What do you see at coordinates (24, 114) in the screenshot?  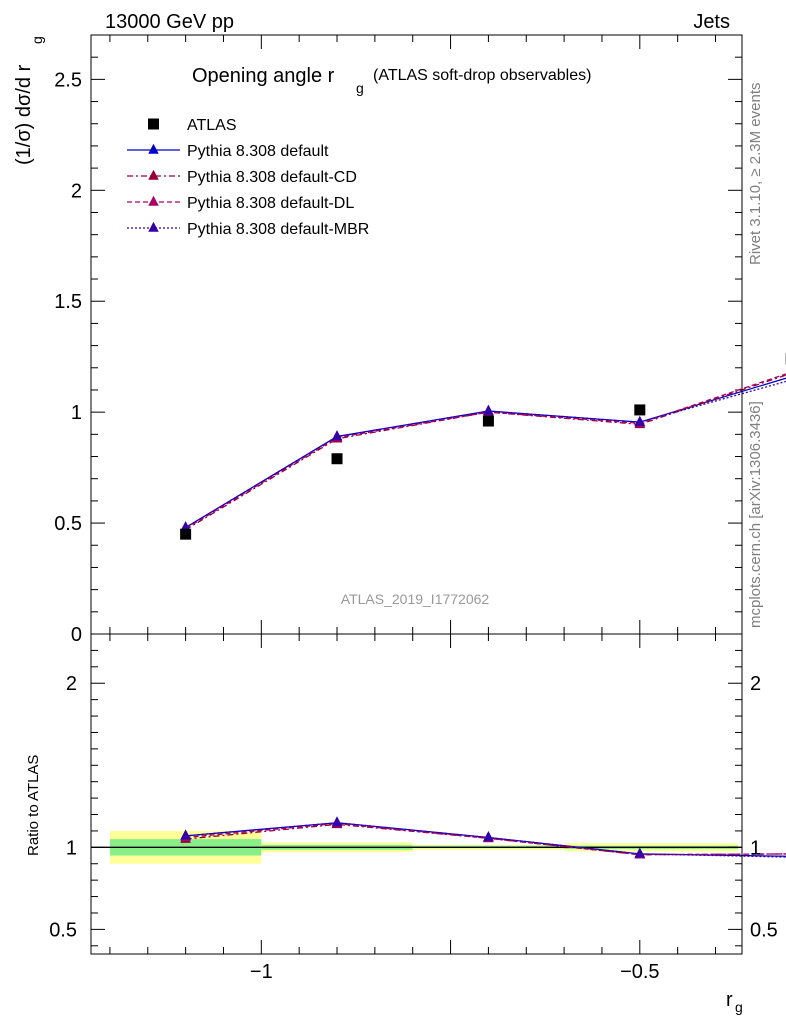 I see `y-axis-label: (1/σ) dσ/d r` at bounding box center [24, 114].